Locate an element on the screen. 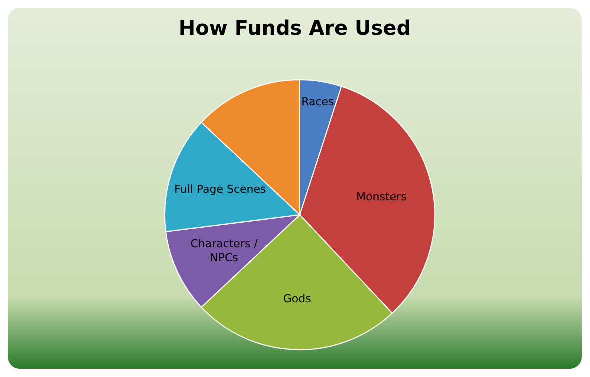 This screenshot has height=377, width=590. slice-label: Characters / NPCs is located at coordinates (224, 251).